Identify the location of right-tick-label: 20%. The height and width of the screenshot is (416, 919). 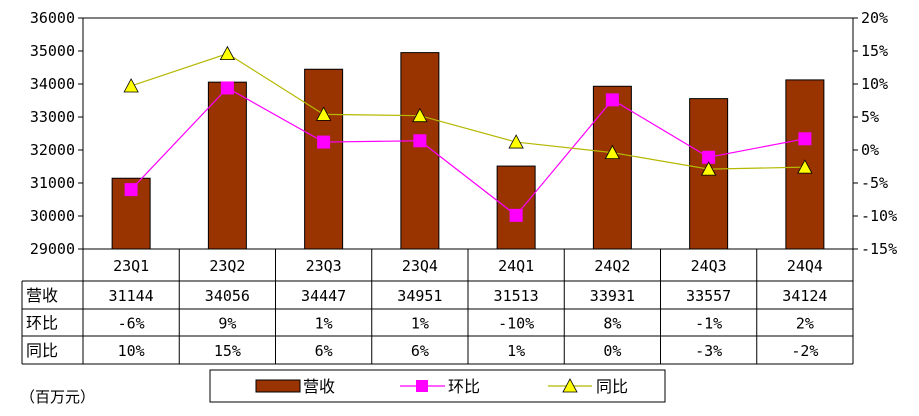
(874, 18).